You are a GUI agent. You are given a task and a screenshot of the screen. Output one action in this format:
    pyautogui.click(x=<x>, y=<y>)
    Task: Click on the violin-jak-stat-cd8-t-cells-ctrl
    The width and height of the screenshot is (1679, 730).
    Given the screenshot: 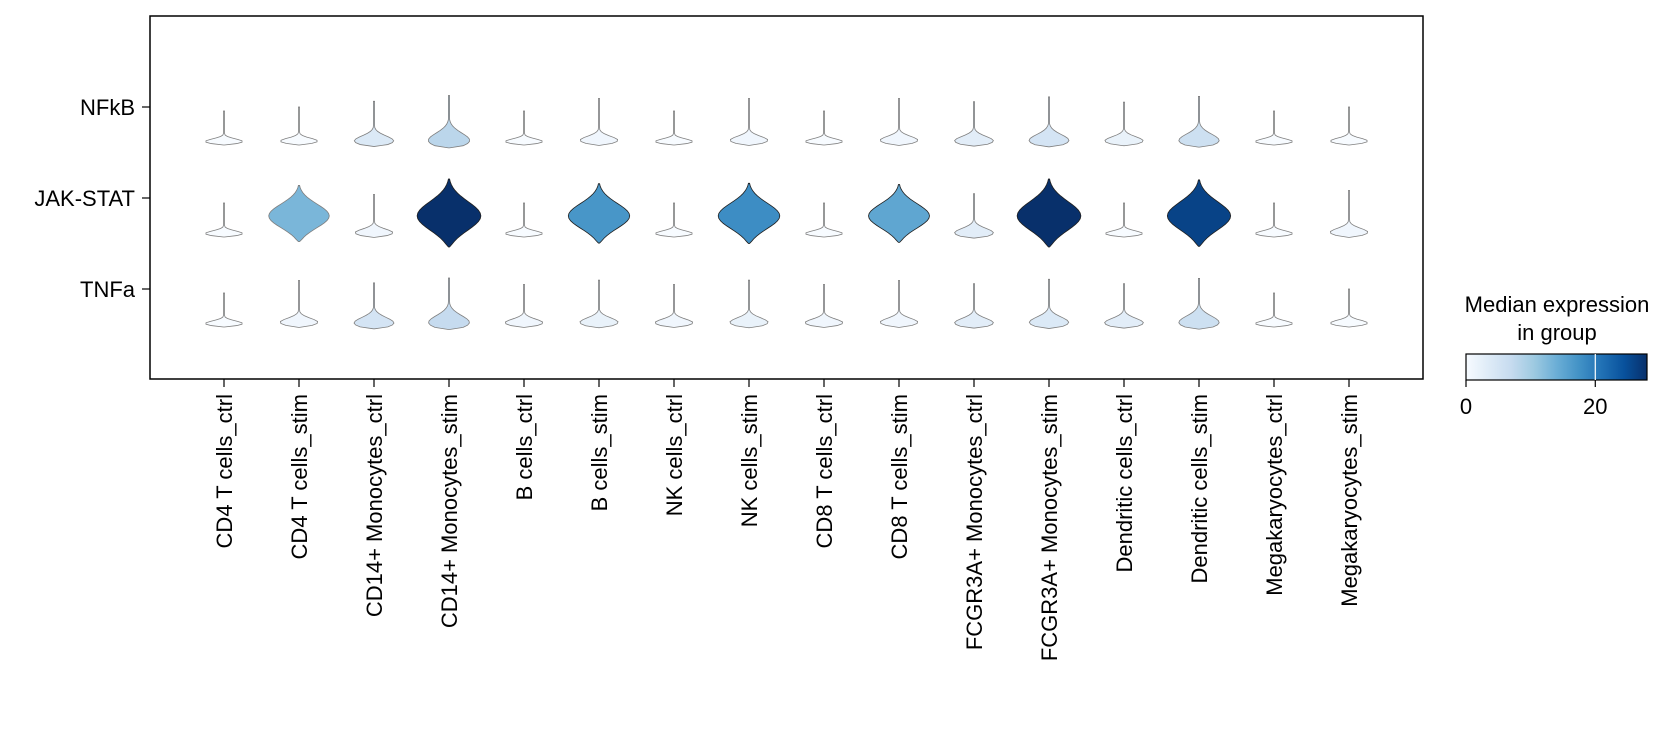 What is the action you would take?
    pyautogui.click(x=824, y=220)
    